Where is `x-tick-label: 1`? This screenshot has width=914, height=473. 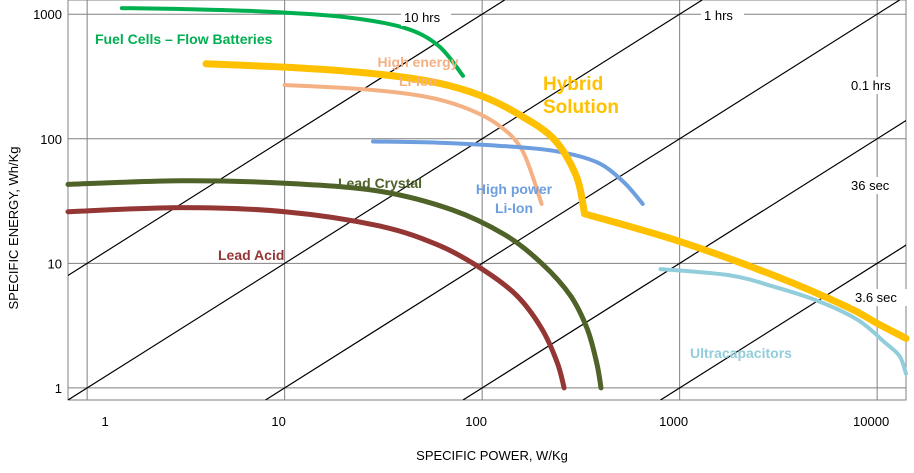
x-tick-label: 1 is located at coordinates (105, 421).